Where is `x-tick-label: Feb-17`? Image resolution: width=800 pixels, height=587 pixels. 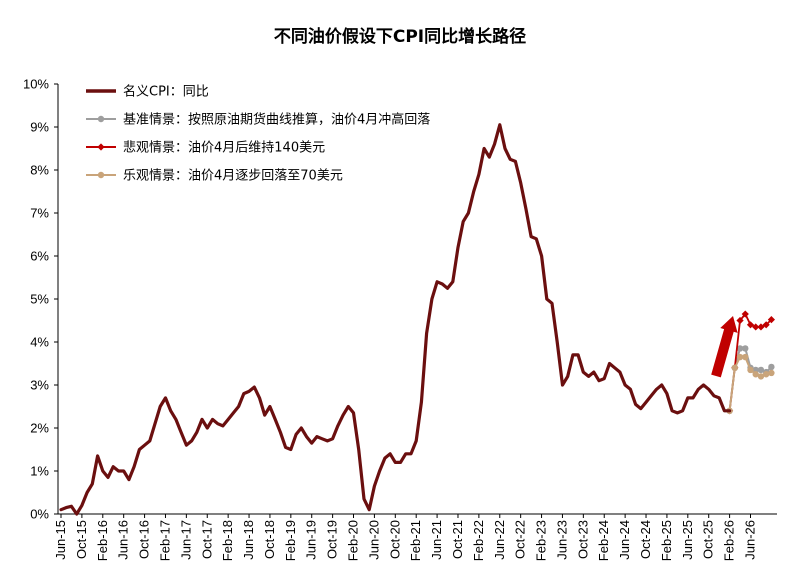
x-tick-label: Feb-17 is located at coordinates (164, 540).